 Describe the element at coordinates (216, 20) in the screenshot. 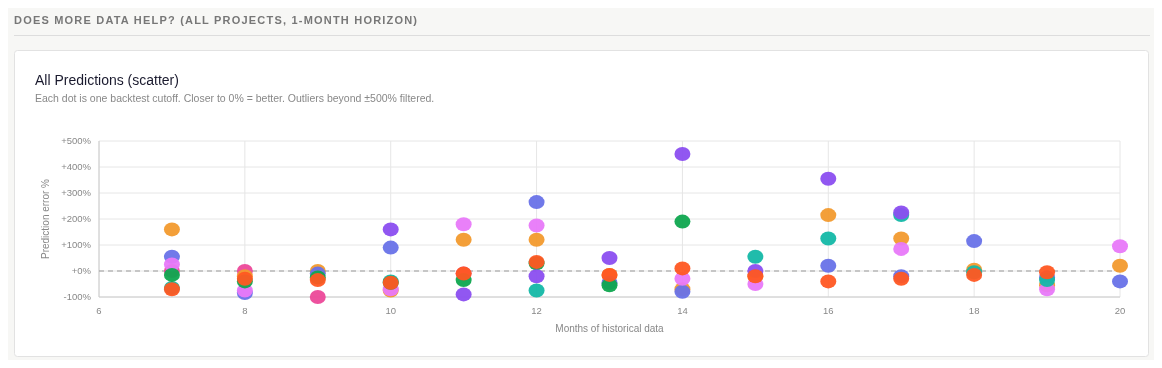

I see `chart-title: DOES MORE DATA HELP? (ALL PROJECTS, 1-MONTH HORIZON)` at that location.